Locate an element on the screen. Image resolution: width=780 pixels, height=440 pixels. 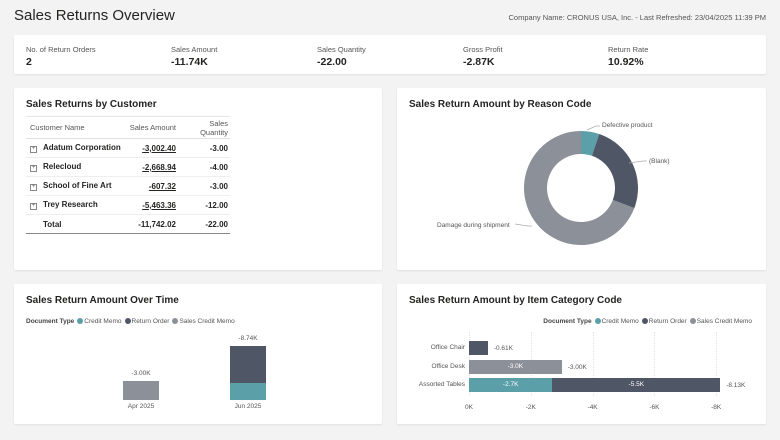
kpi-label: Sales Amount is located at coordinates (194, 49).